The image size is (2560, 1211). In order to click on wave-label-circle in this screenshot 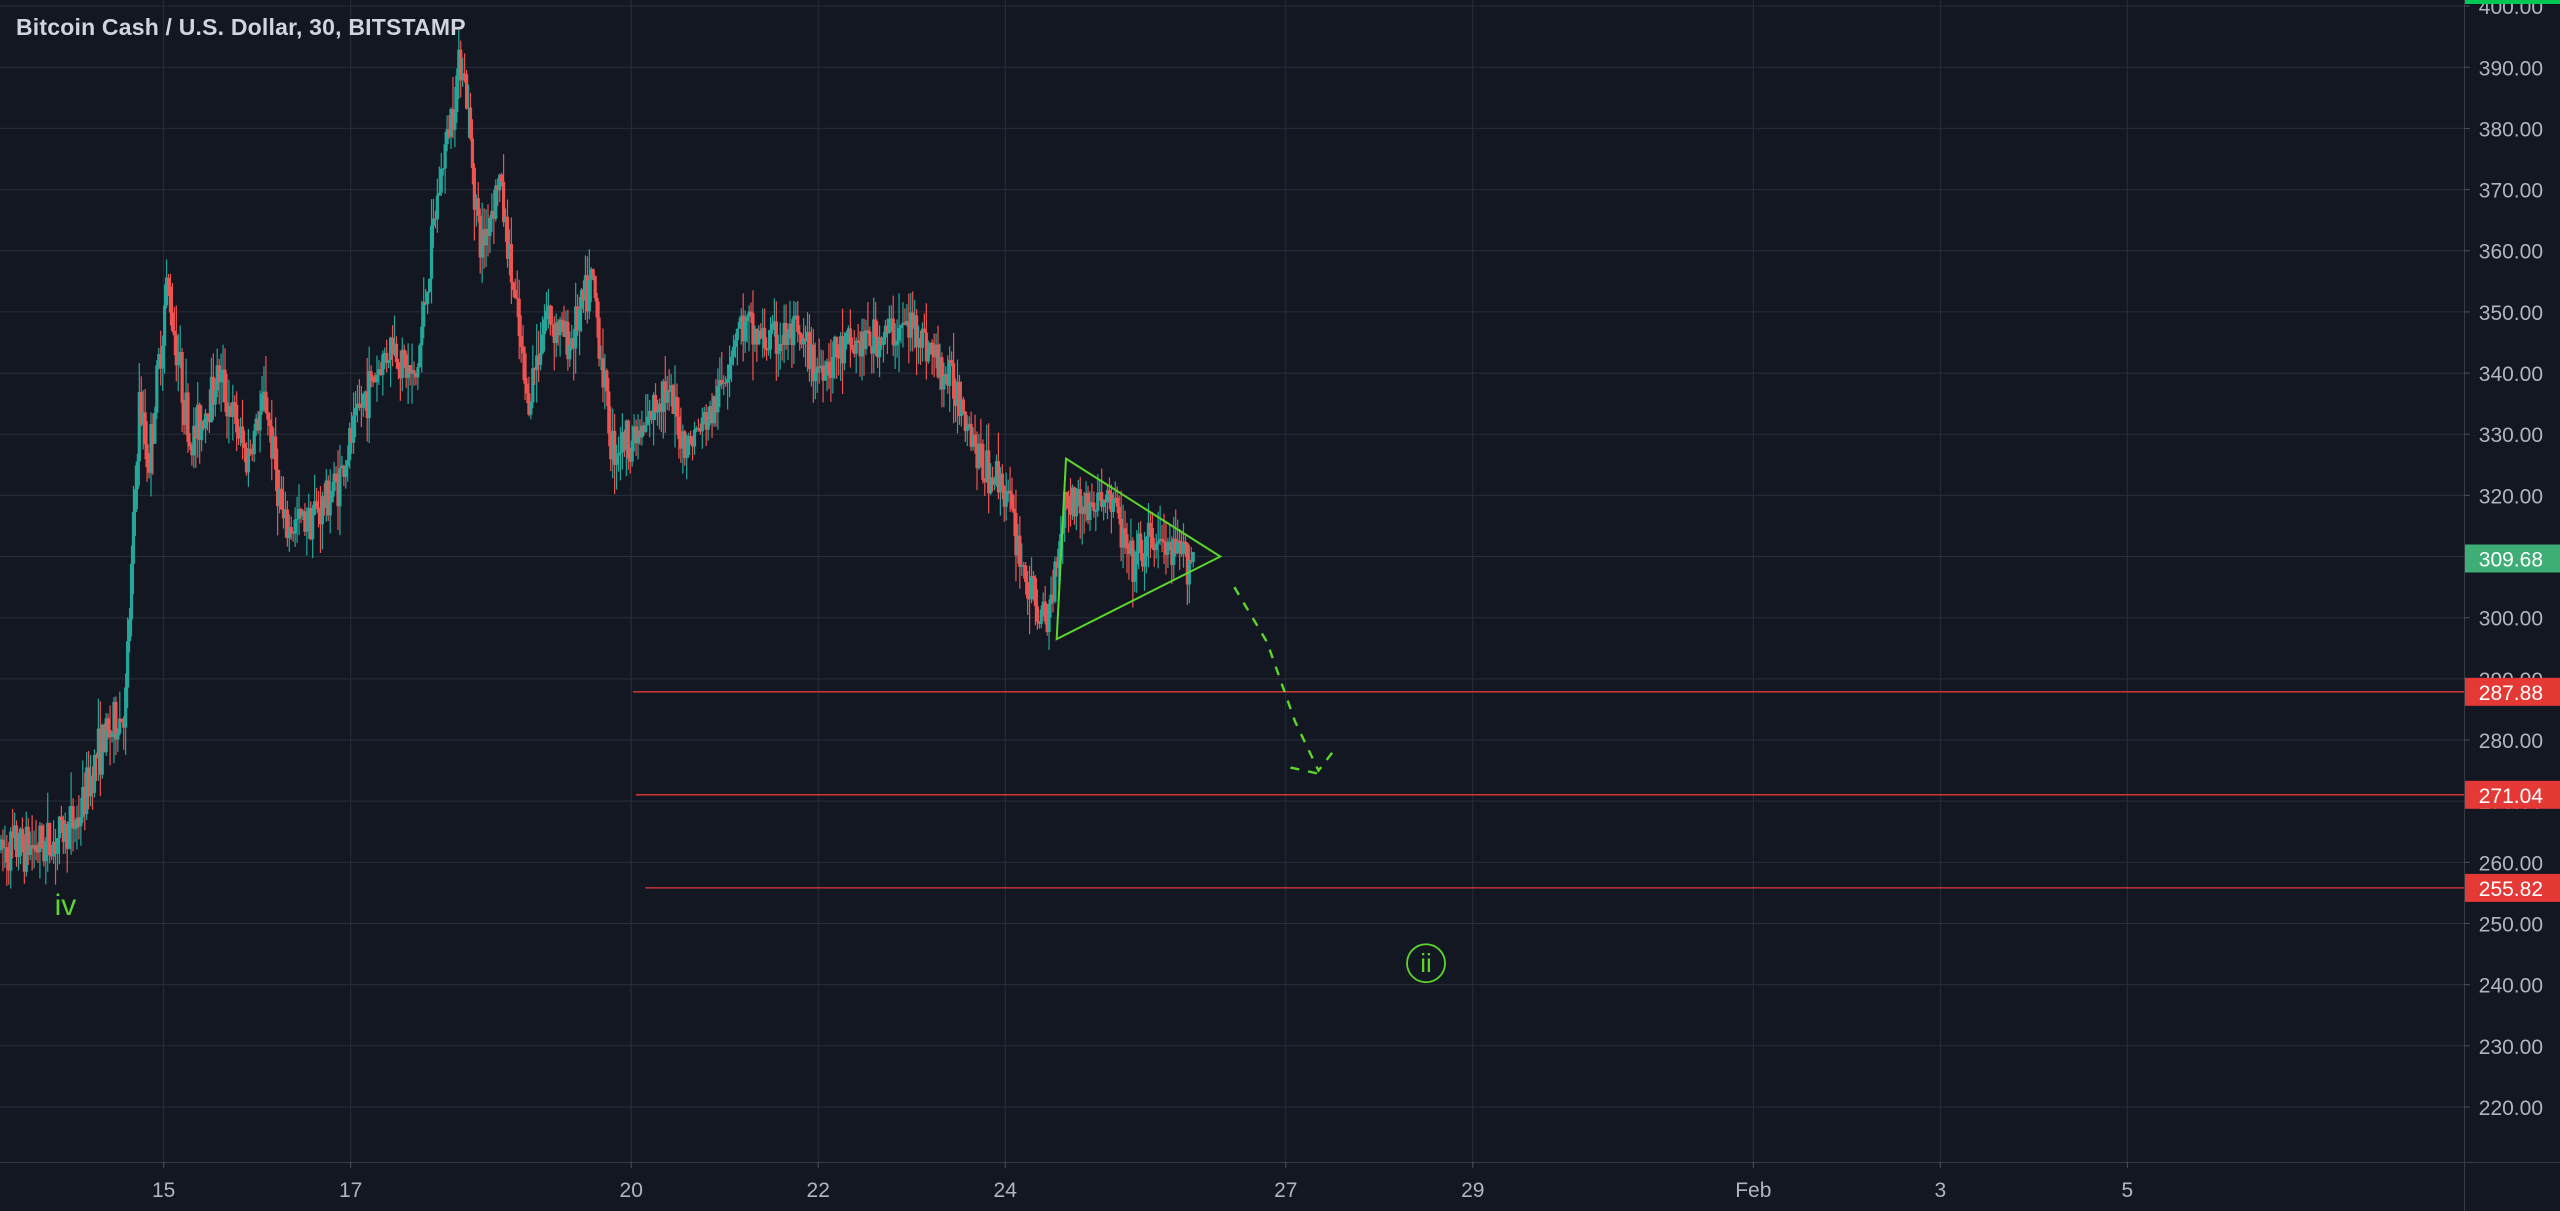, I will do `click(1426, 963)`.